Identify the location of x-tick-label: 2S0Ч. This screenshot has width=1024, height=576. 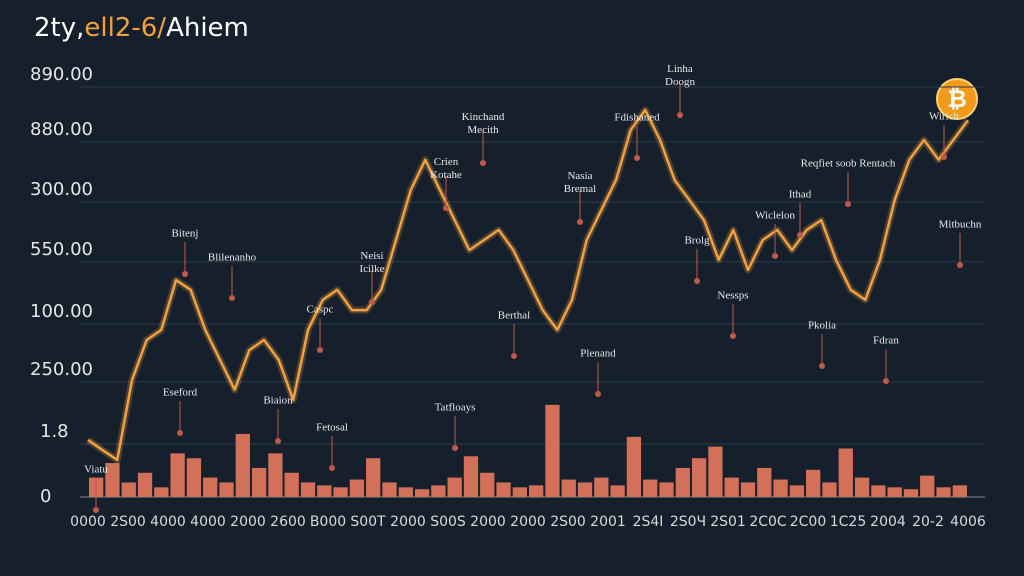
(688, 522).